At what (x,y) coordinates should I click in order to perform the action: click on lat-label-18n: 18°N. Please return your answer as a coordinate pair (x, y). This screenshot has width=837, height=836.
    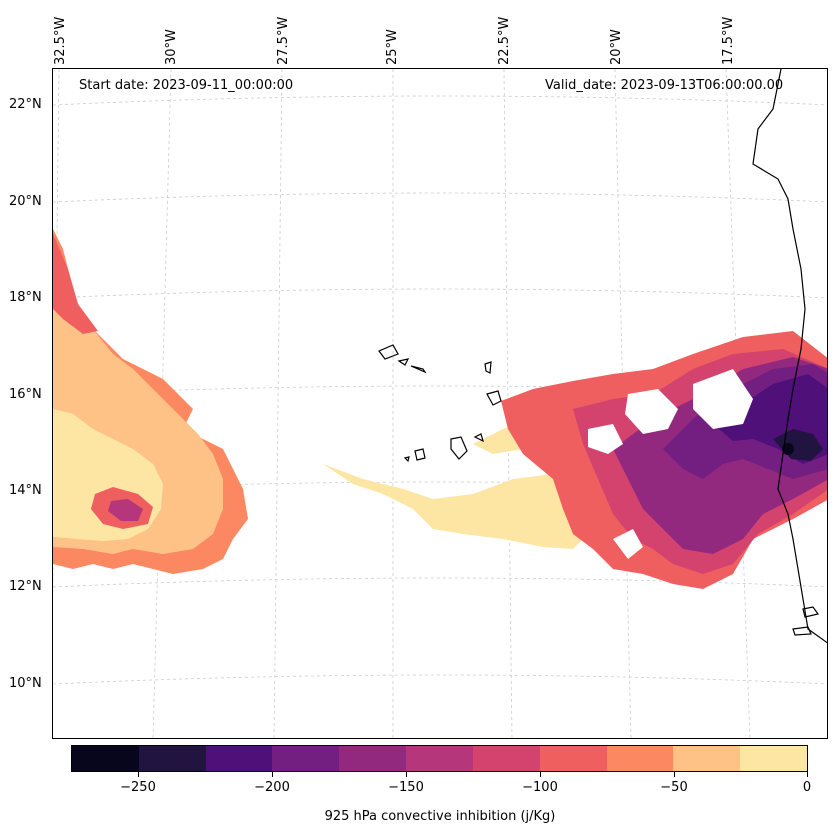
    Looking at the image, I should click on (25, 297).